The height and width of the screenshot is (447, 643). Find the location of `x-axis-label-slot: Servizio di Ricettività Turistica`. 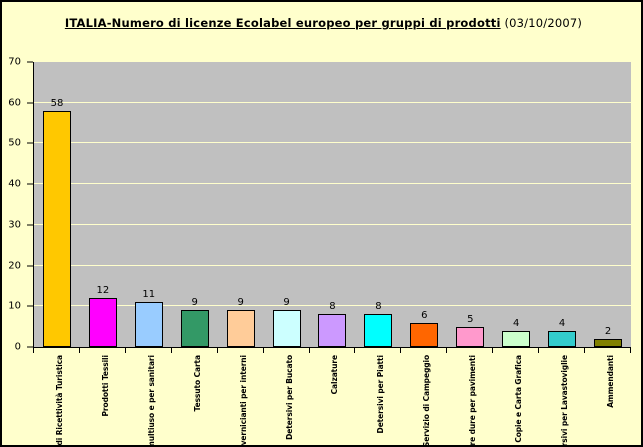

x-axis-label-slot: Servizio di Ricettività Turistica is located at coordinates (56, 400).